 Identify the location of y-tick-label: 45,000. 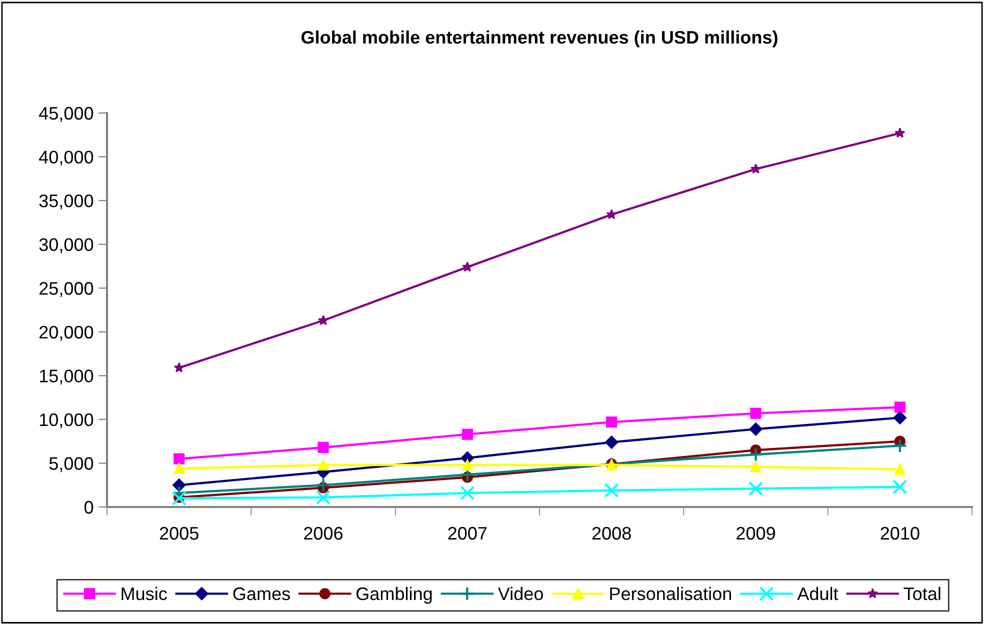
(66, 114).